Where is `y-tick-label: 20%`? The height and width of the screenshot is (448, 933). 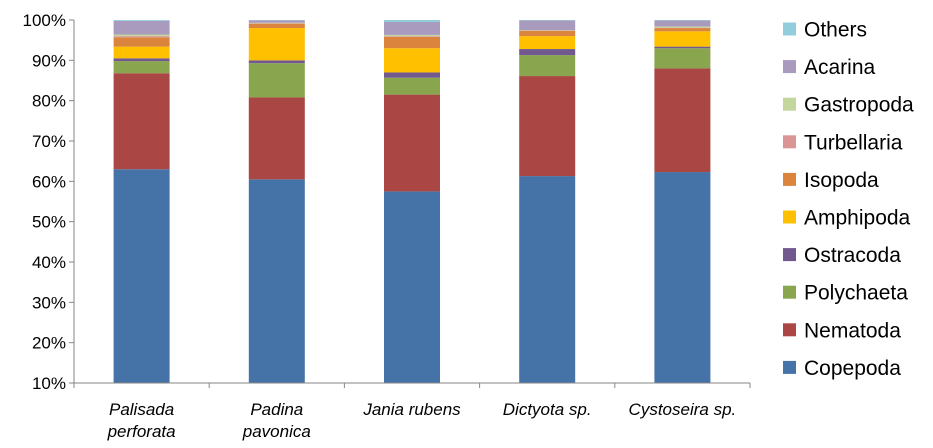
y-tick-label: 20% is located at coordinates (49, 343).